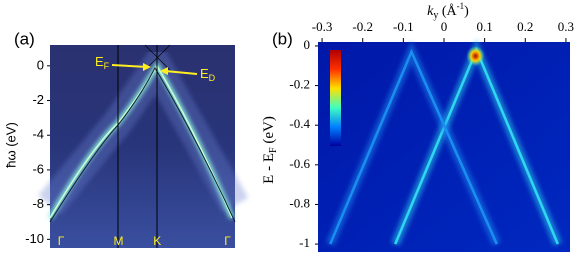 This screenshot has height=270, width=581. What do you see at coordinates (435, 15) in the screenshot?
I see `label-part: y` at bounding box center [435, 15].